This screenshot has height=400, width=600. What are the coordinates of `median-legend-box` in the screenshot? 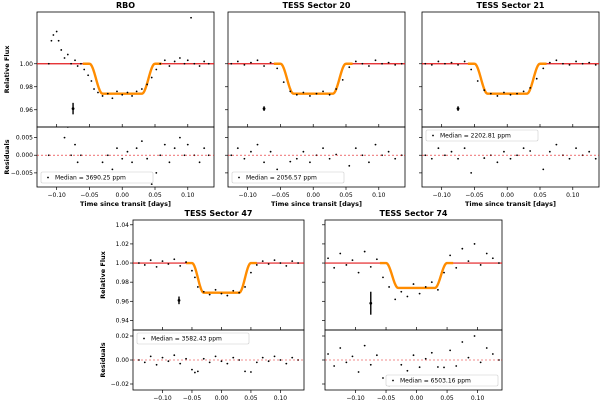 It's located at (482, 135).